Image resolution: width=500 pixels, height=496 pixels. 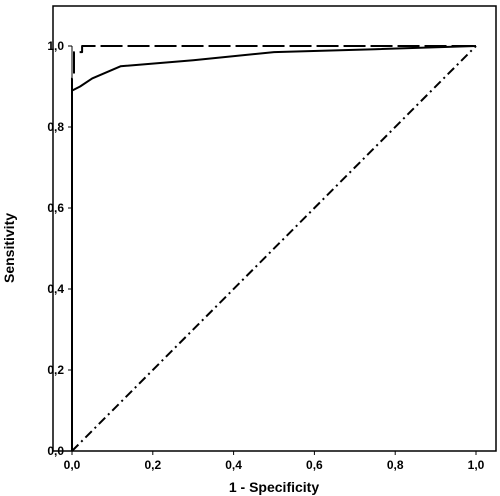 What do you see at coordinates (72, 465) in the screenshot?
I see `x-tick-label: 0,0` at bounding box center [72, 465].